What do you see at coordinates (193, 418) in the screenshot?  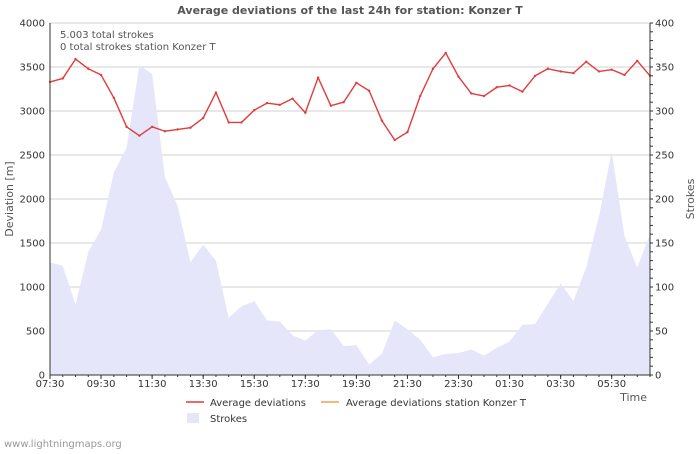 I see `legend-swatch-strokes` at bounding box center [193, 418].